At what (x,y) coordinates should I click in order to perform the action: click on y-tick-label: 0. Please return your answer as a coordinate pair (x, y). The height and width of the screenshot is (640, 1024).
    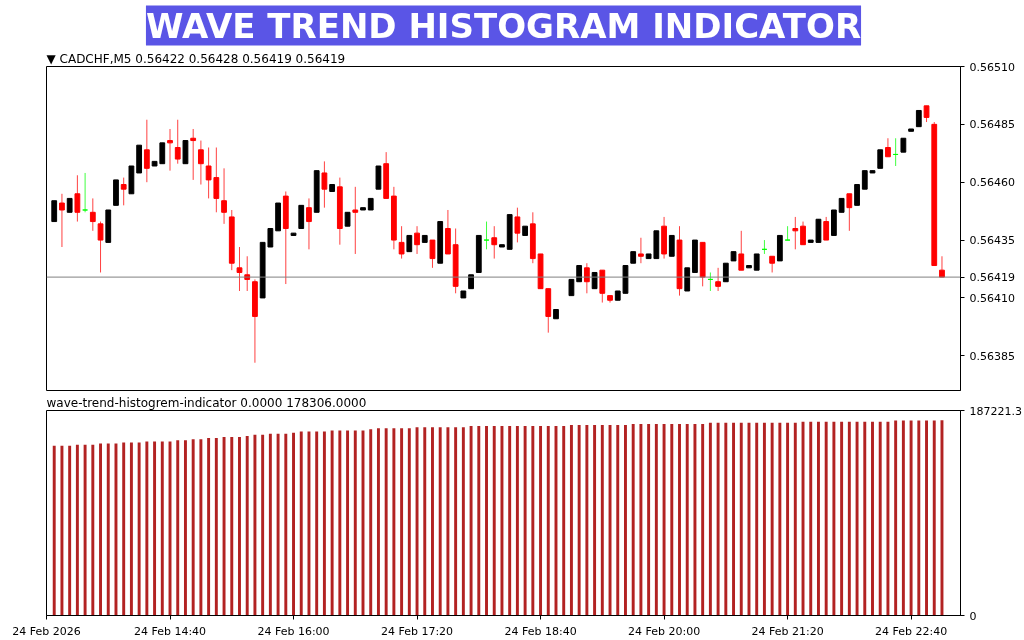
    Looking at the image, I should click on (973, 616).